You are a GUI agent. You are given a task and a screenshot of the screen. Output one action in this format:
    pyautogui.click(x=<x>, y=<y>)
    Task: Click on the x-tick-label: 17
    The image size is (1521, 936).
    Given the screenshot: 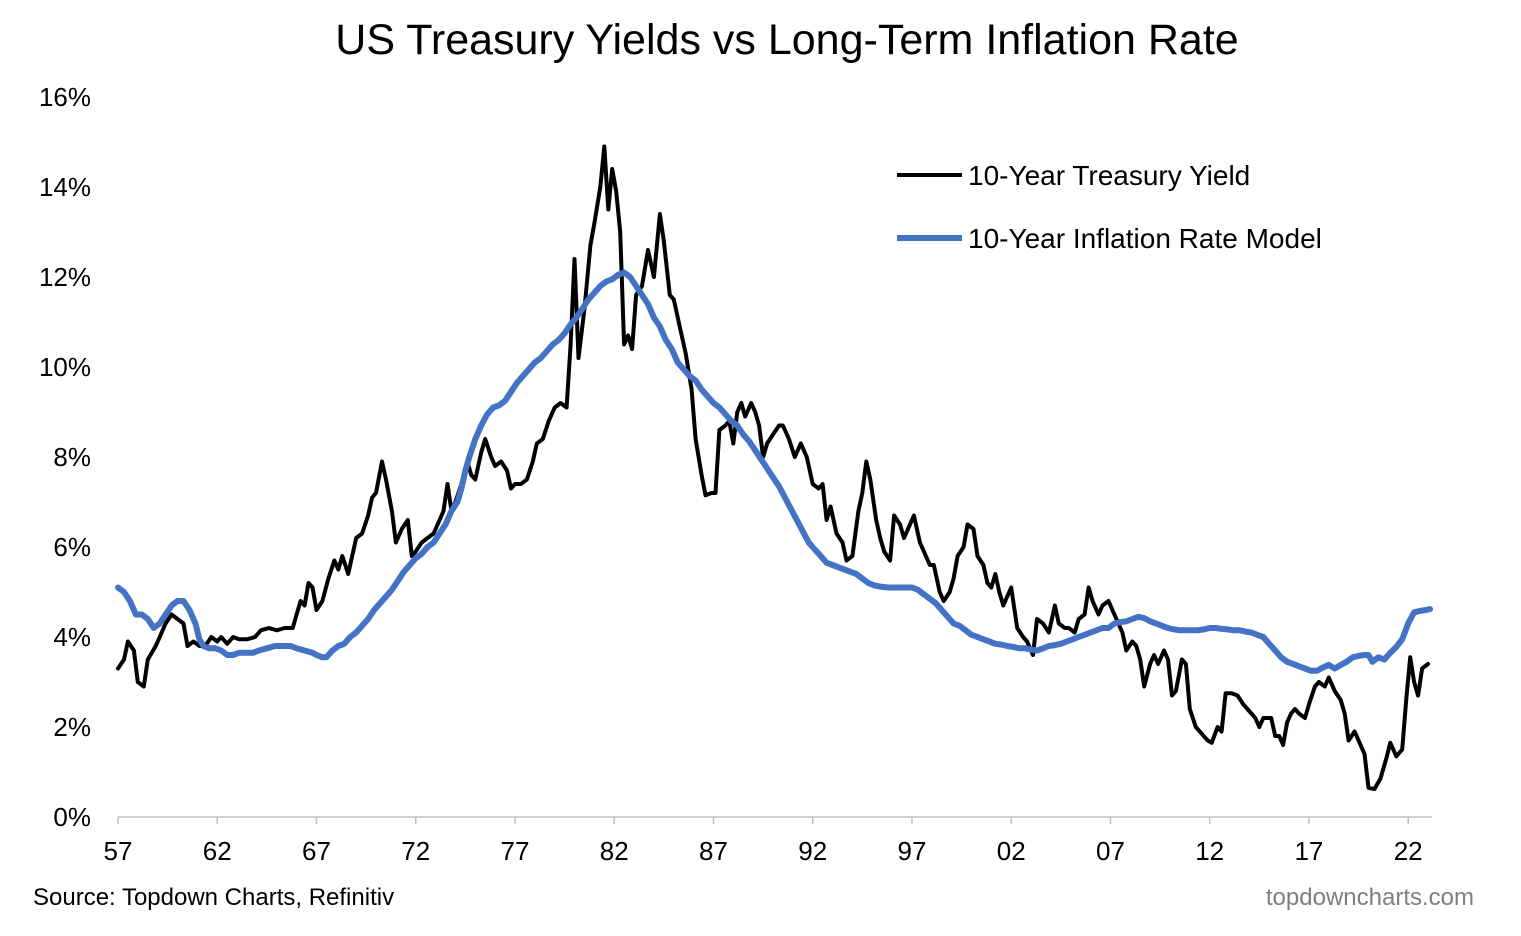 What is the action you would take?
    pyautogui.click(x=1308, y=851)
    